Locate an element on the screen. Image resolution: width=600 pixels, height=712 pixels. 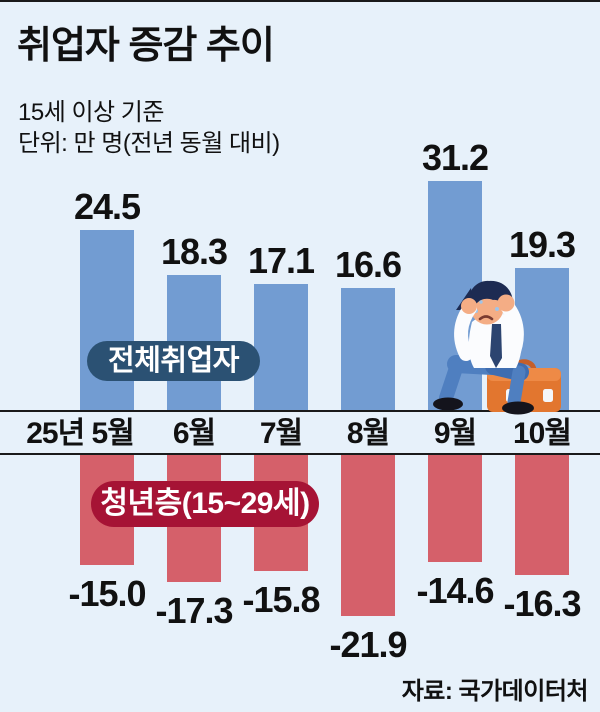
x-axis-label: 7월 is located at coordinates (281, 433).